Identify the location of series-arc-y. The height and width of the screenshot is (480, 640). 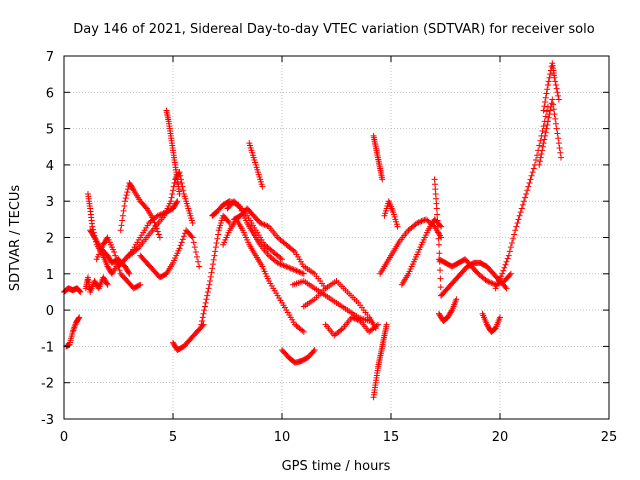
(391, 214).